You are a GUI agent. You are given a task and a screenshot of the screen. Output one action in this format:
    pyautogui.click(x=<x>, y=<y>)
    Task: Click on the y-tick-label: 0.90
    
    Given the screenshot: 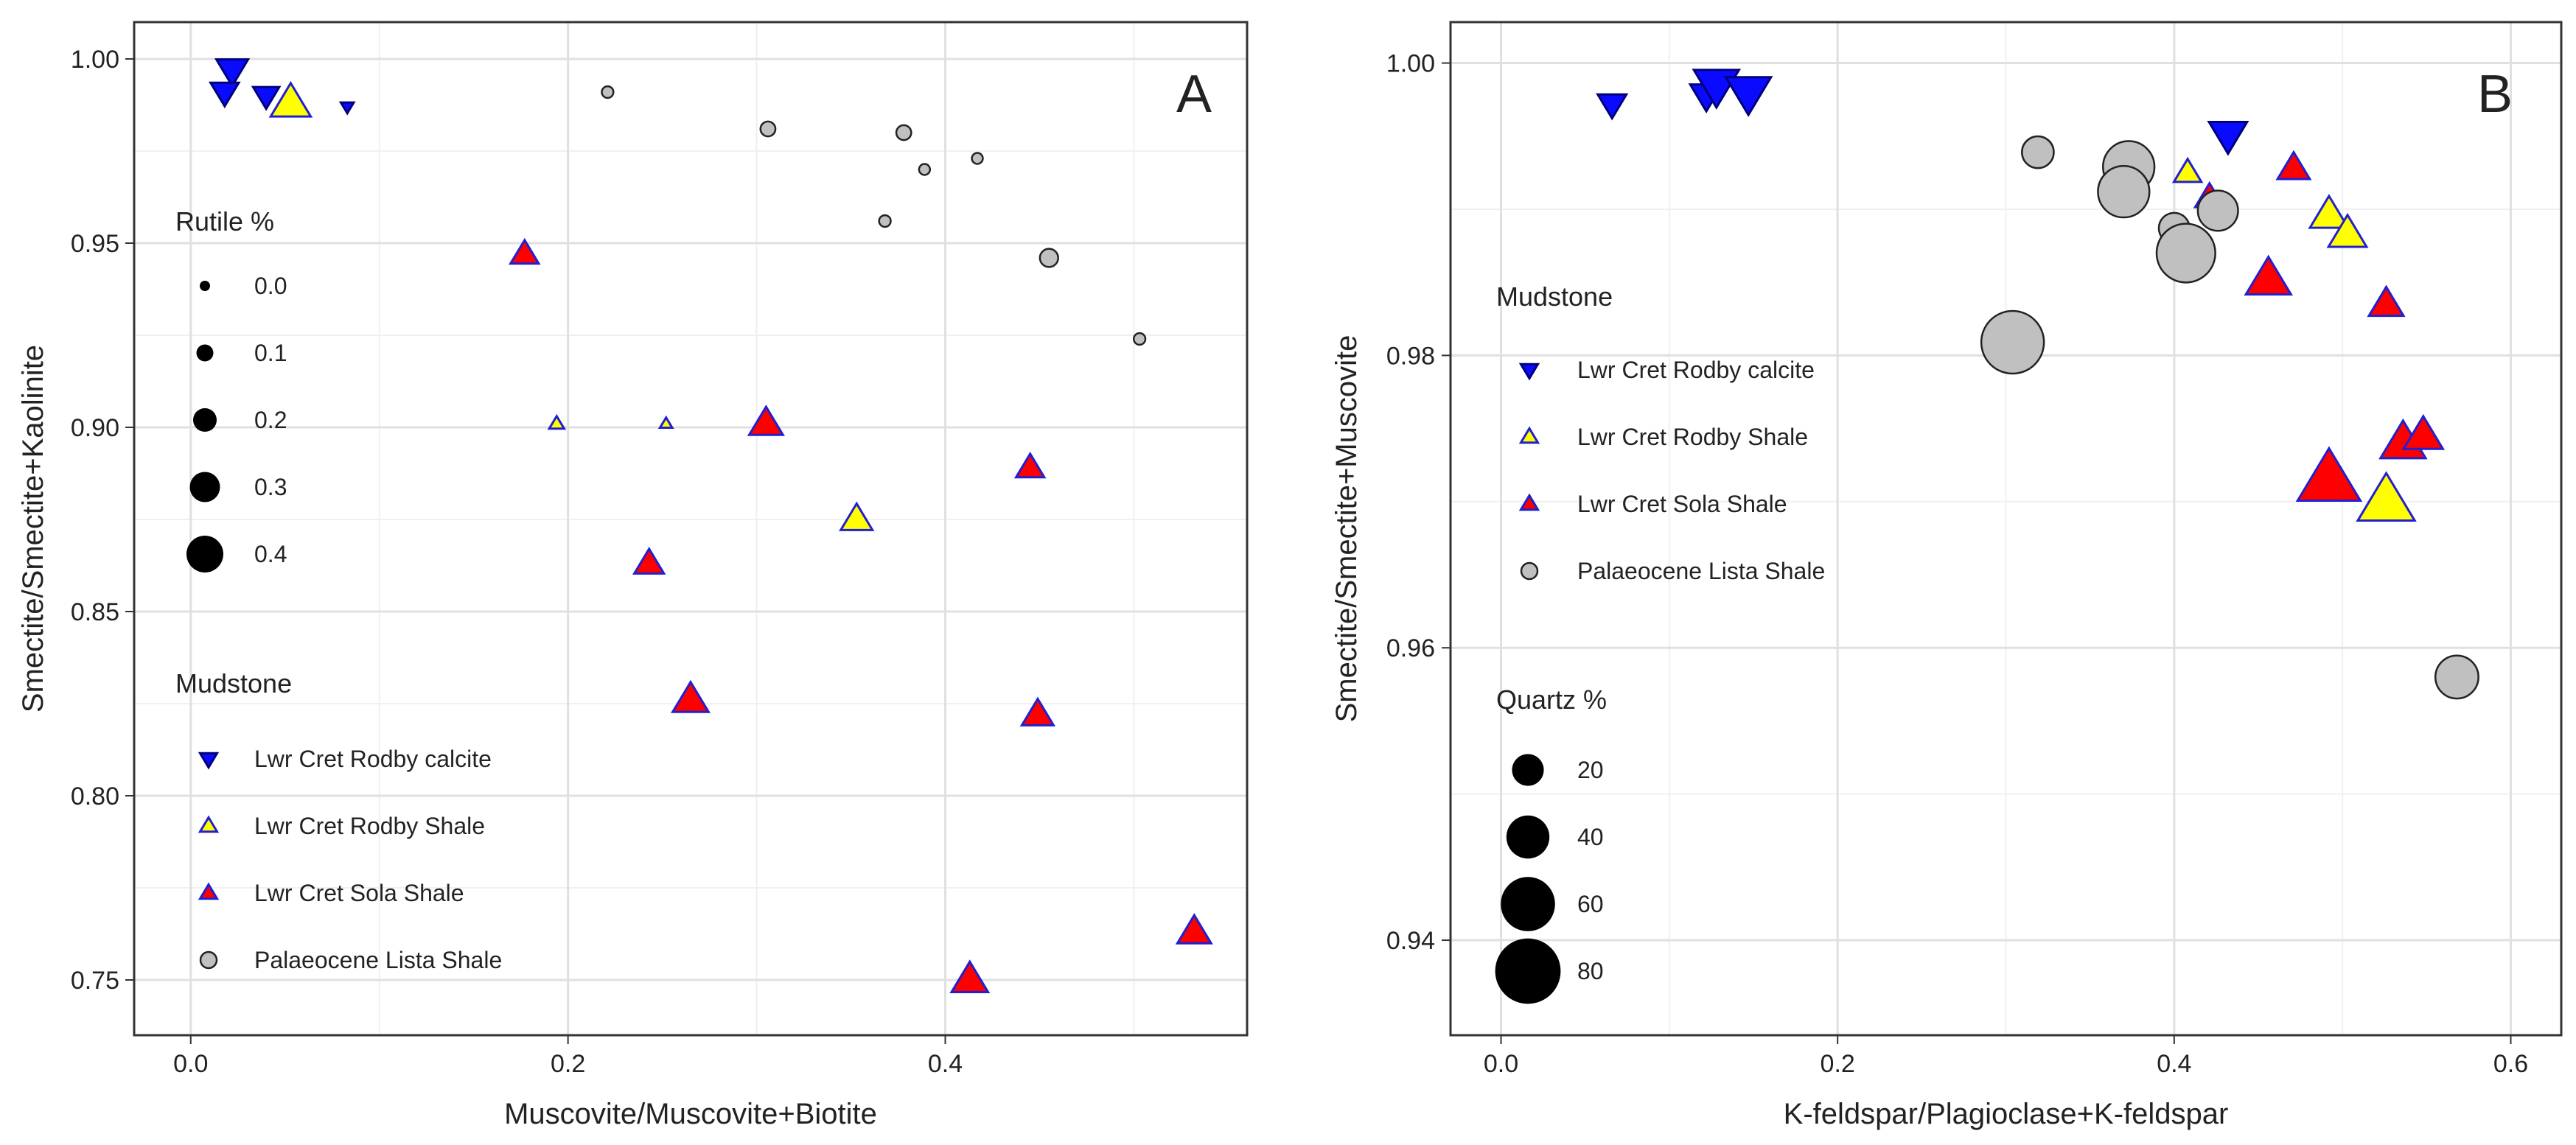 What is the action you would take?
    pyautogui.click(x=95, y=428)
    